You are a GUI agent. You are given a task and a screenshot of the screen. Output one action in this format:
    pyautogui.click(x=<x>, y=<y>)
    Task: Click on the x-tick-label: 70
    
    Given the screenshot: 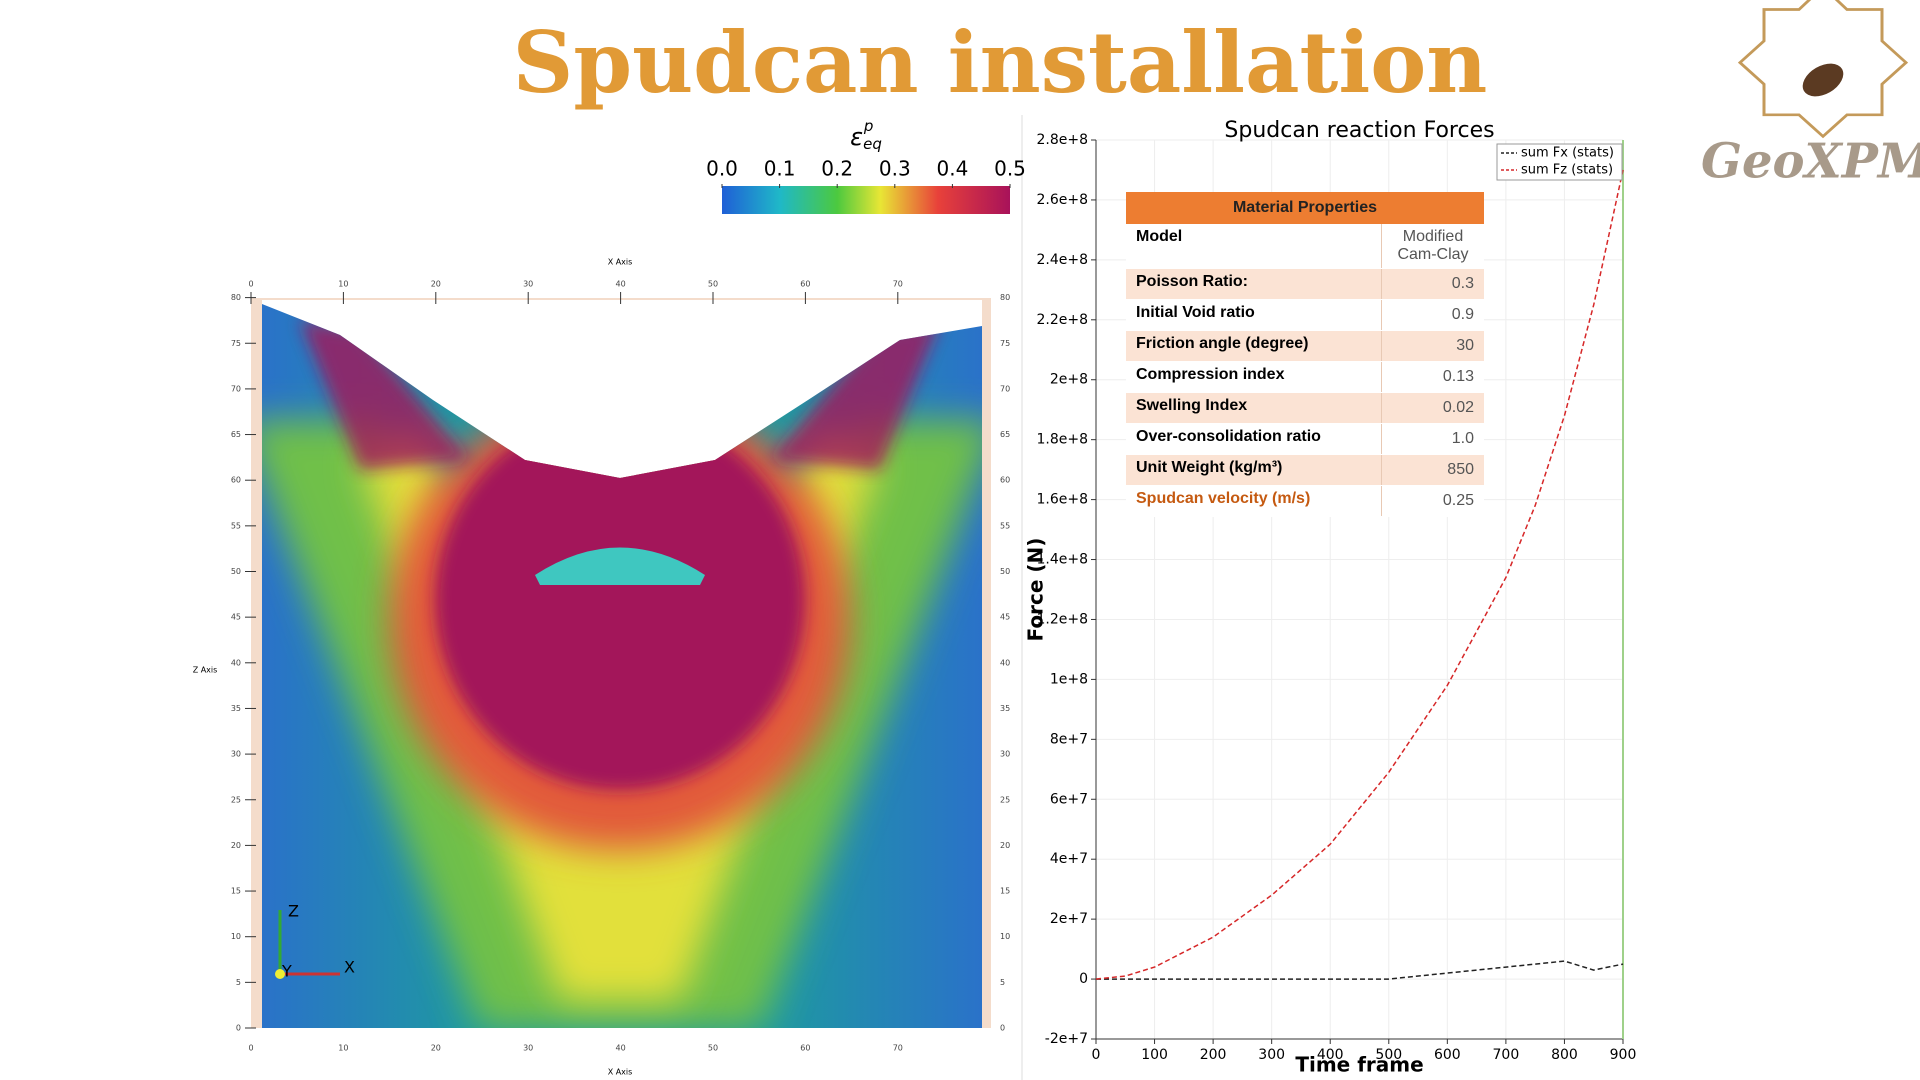 What is the action you would take?
    pyautogui.click(x=898, y=284)
    